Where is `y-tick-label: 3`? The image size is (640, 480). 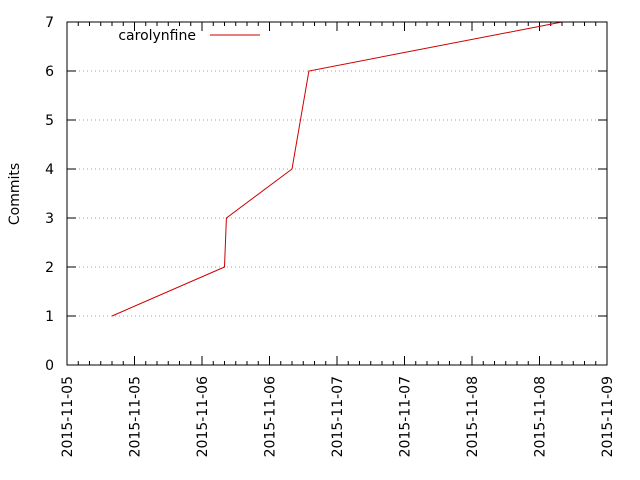 y-tick-label: 3 is located at coordinates (49, 219).